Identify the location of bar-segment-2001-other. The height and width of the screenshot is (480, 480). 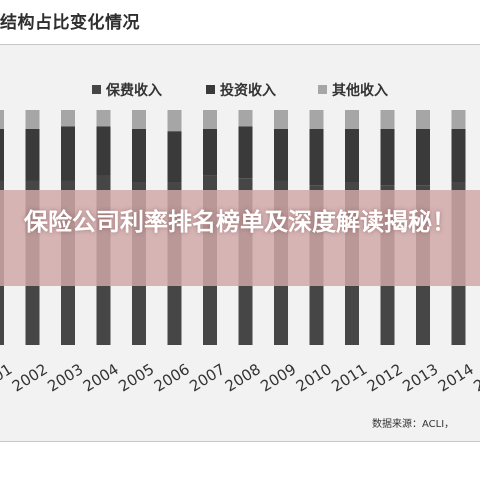
(2, 119).